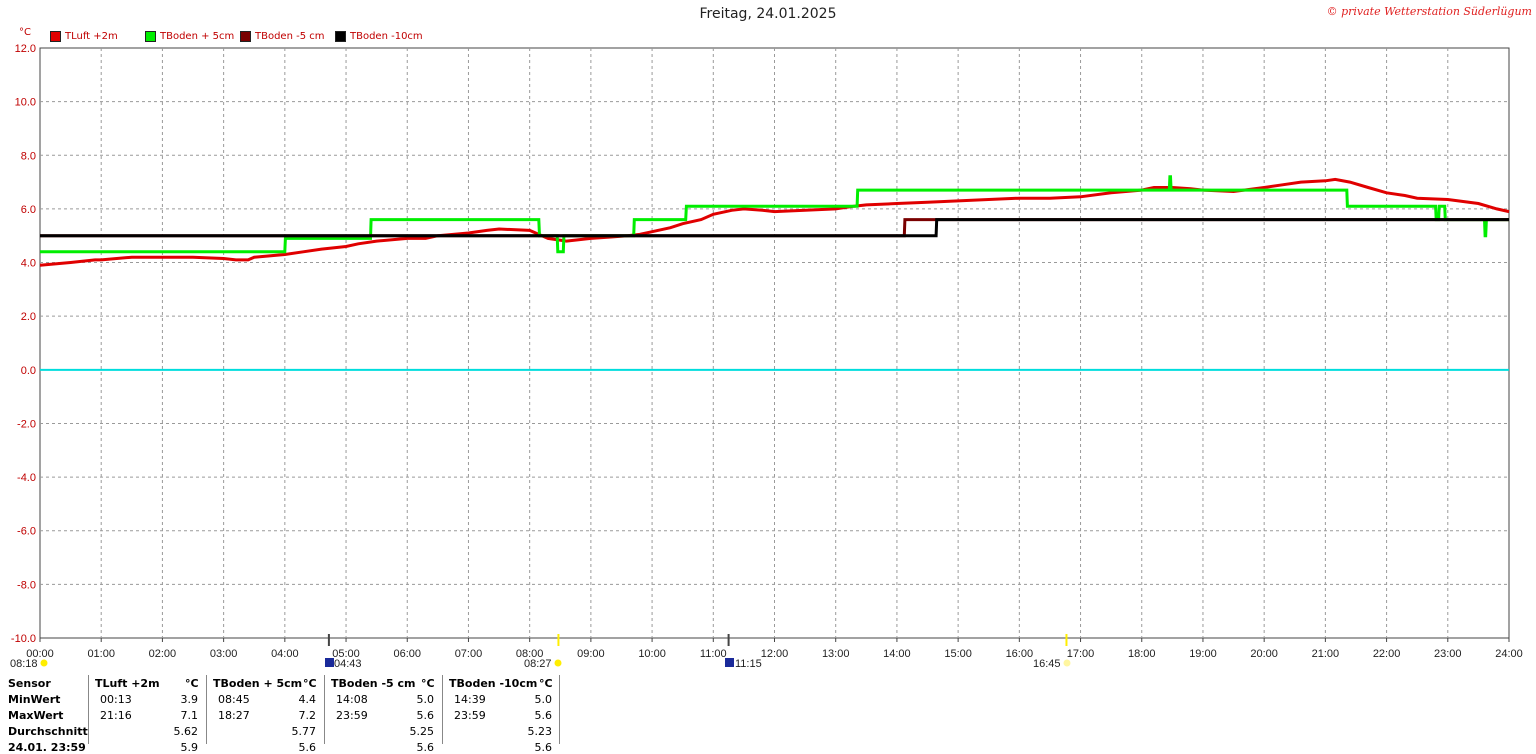 This screenshot has width=1536, height=754. Describe the element at coordinates (1264, 654) in the screenshot. I see `x-tick-label: 20:00` at that location.